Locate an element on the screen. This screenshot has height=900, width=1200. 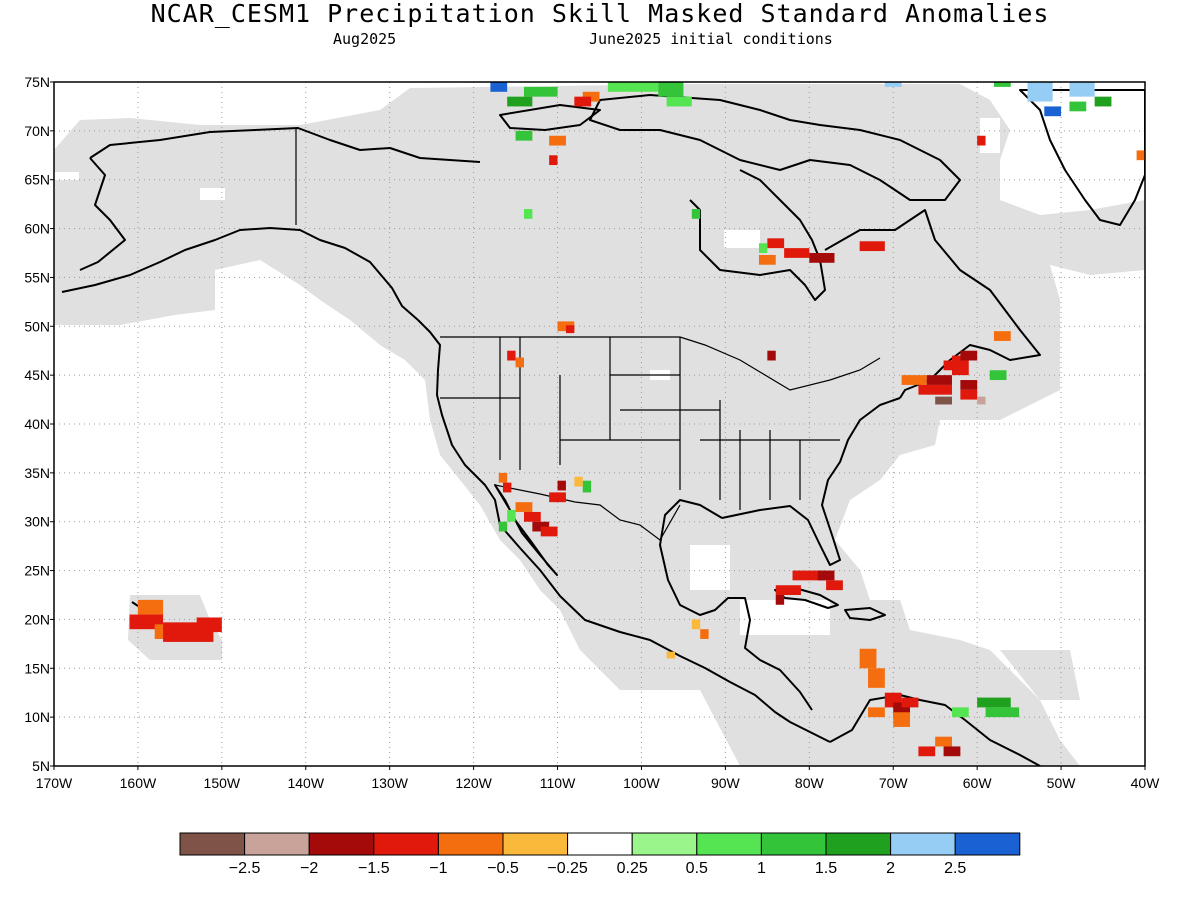
lon-label: 150W is located at coordinates (222, 783).